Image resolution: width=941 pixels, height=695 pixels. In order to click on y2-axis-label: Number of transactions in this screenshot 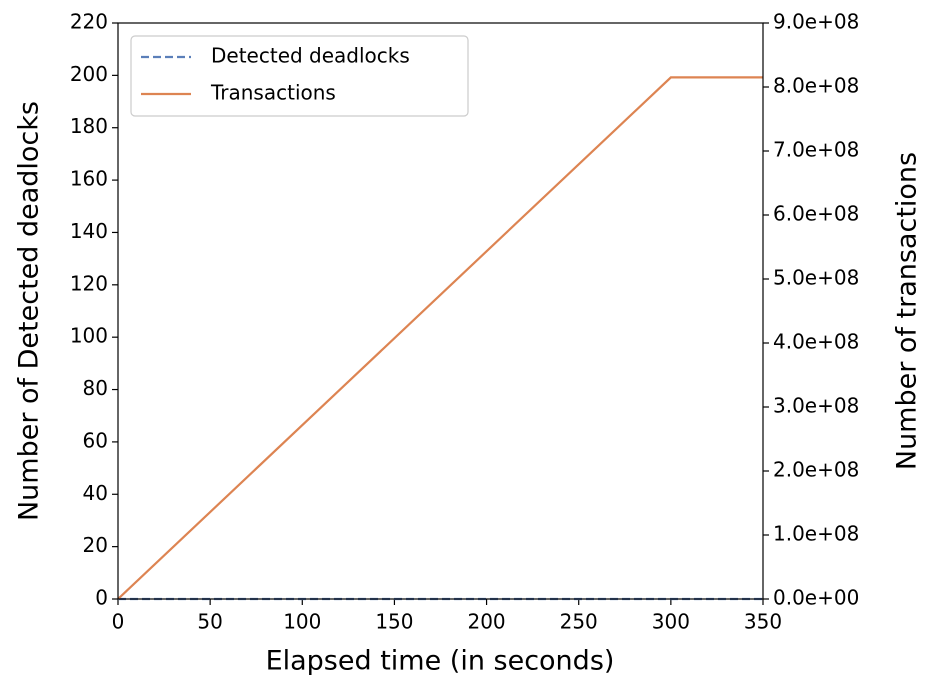, I will do `click(907, 311)`.